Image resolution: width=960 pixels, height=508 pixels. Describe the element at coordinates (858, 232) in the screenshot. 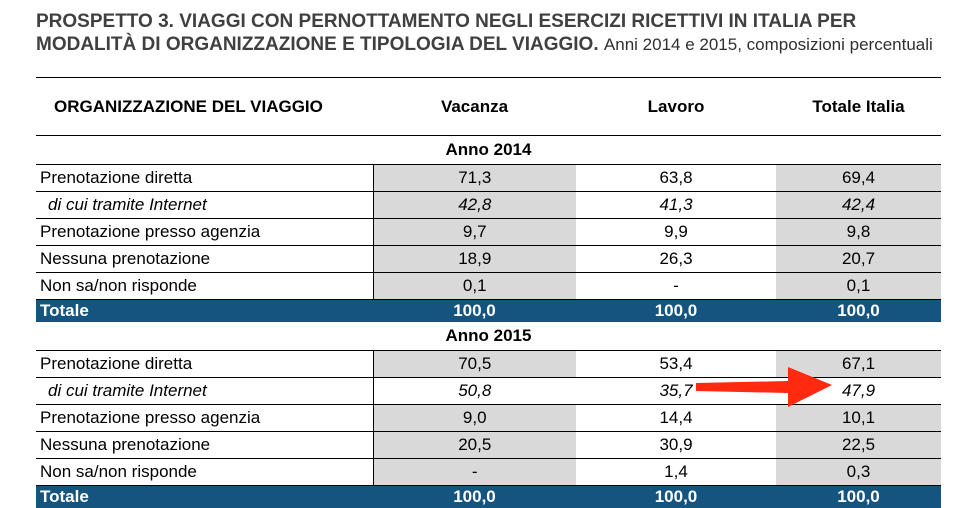

I see `cell-totale: 9,8` at that location.